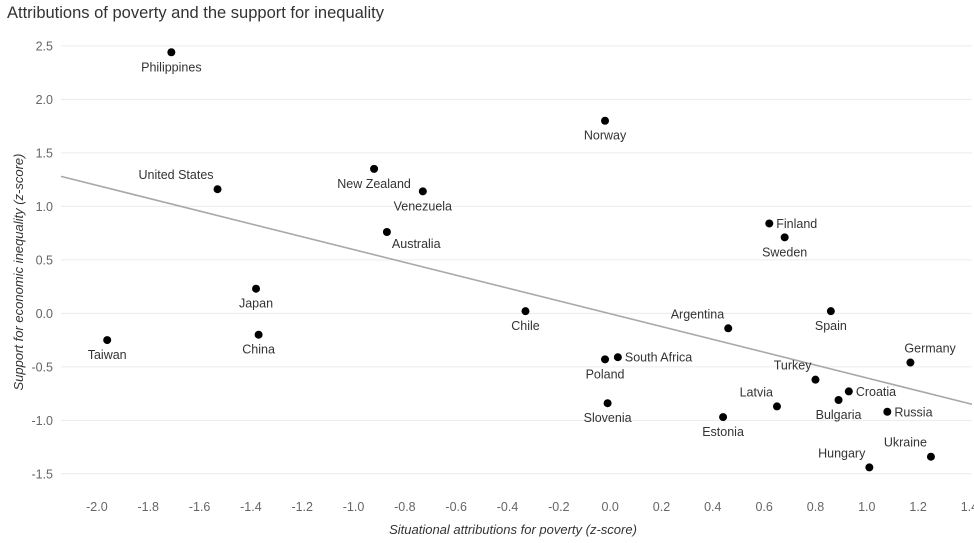  I want to click on y-tick-label: 1.5, so click(44, 153).